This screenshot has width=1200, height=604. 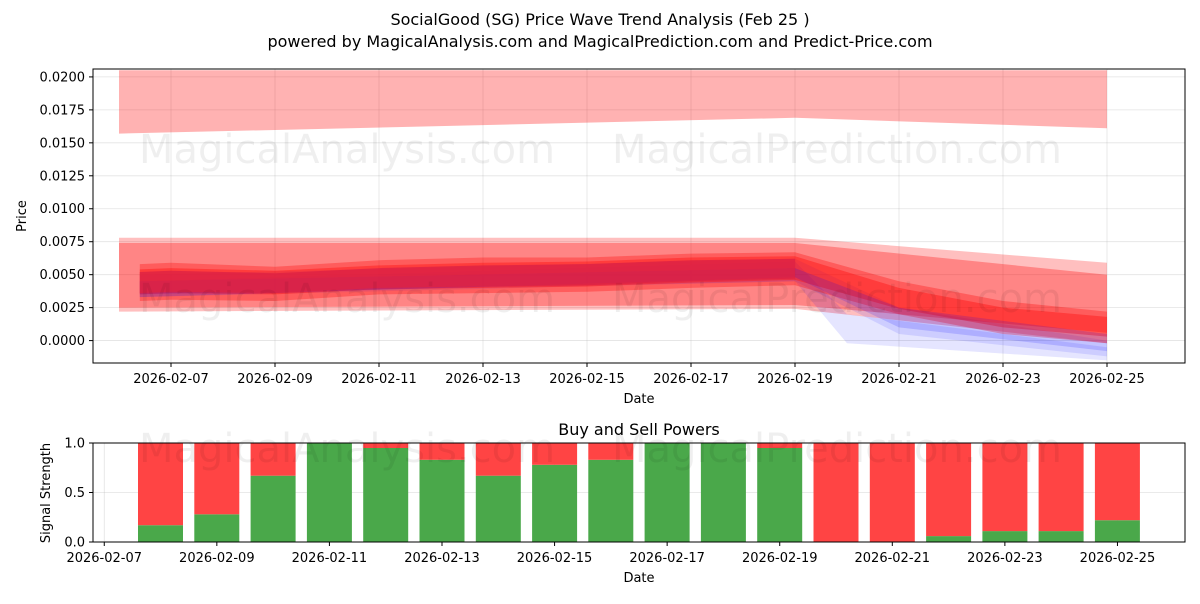 What do you see at coordinates (63, 275) in the screenshot?
I see `price-y-tick-label: 0.0050` at bounding box center [63, 275].